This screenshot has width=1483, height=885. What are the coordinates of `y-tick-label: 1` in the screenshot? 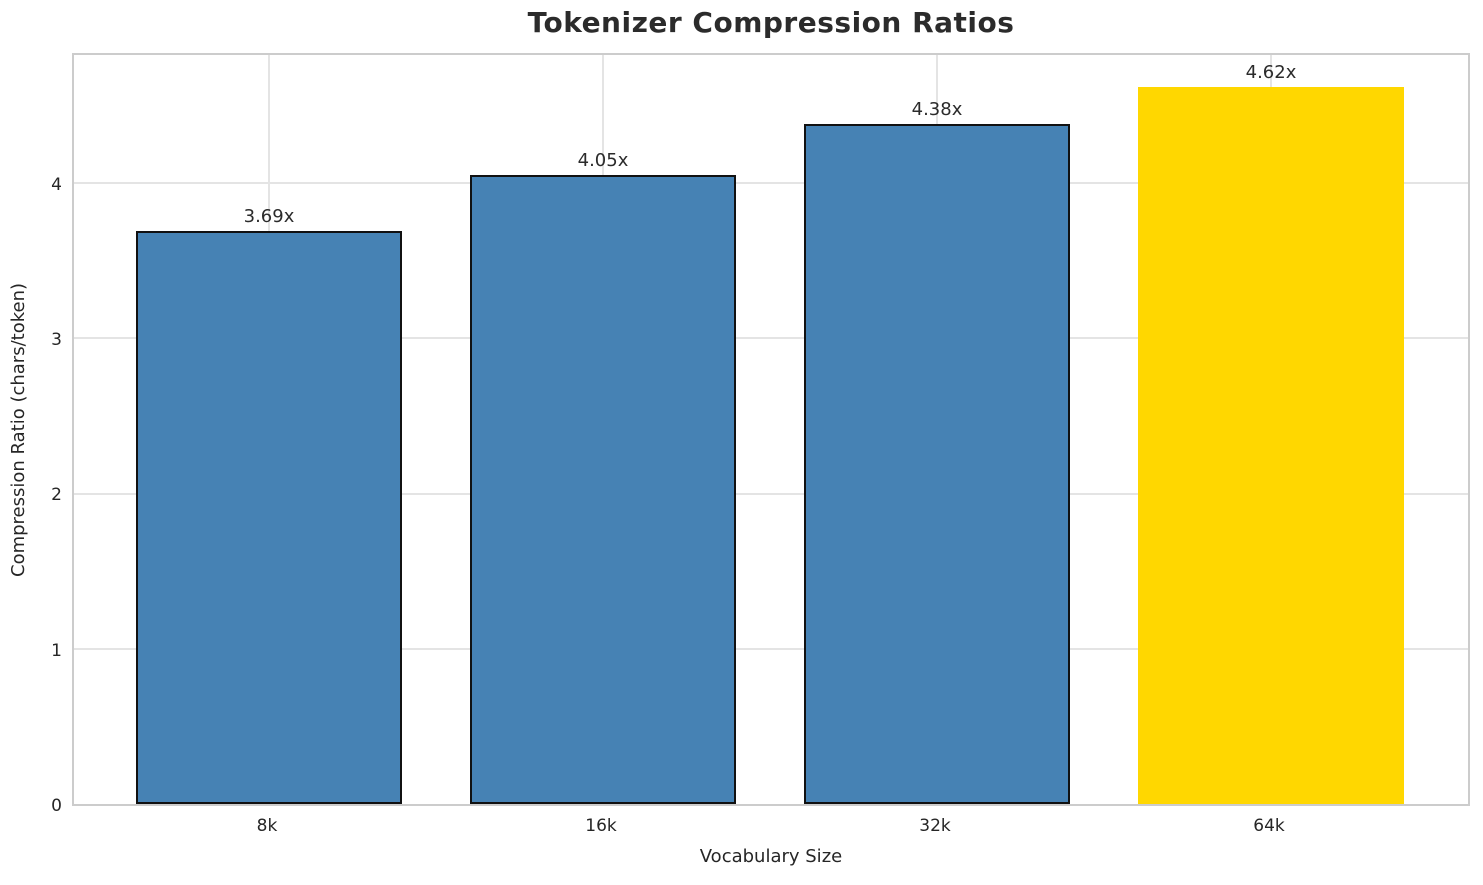 It's located at (56, 650).